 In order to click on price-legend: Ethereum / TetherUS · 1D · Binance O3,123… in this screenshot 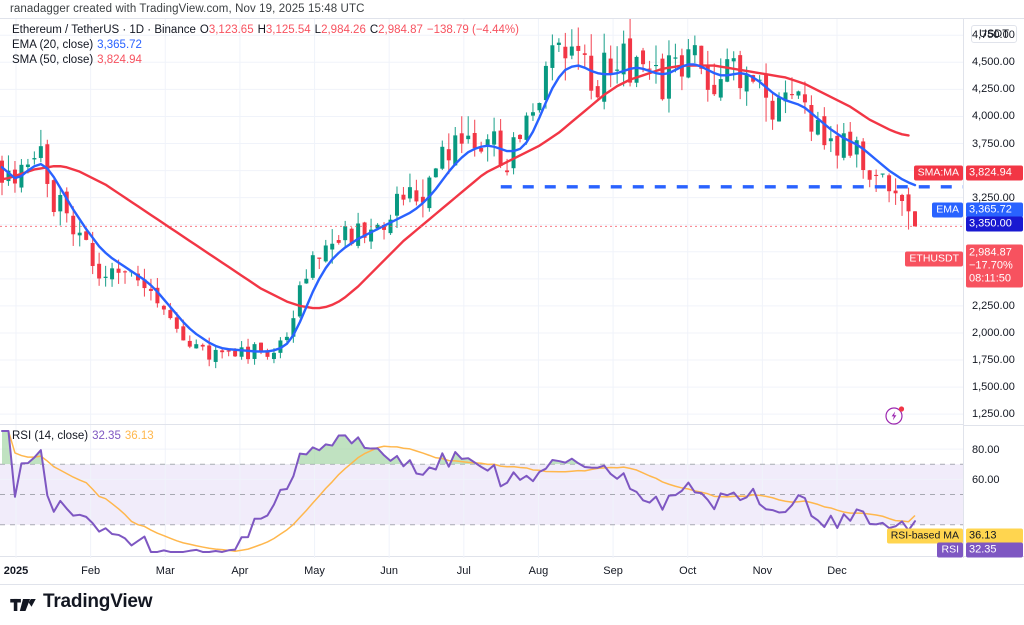, I will do `click(265, 45)`.